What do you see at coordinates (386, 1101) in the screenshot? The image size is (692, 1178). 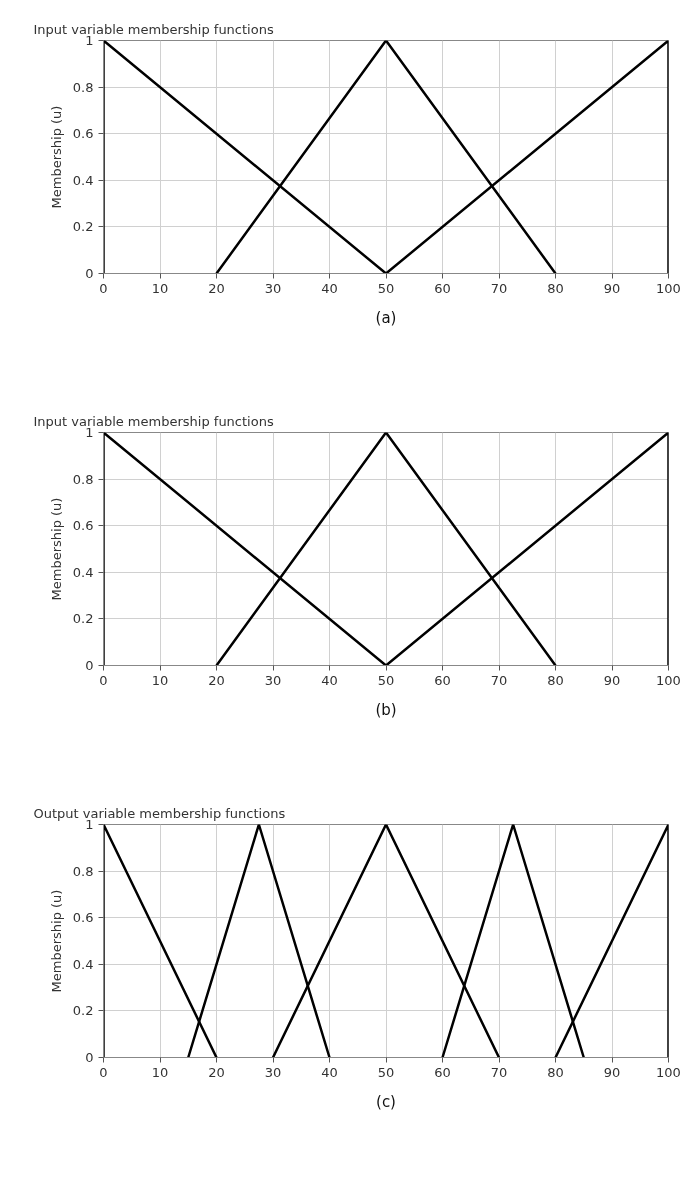 I see `text: (c)` at bounding box center [386, 1101].